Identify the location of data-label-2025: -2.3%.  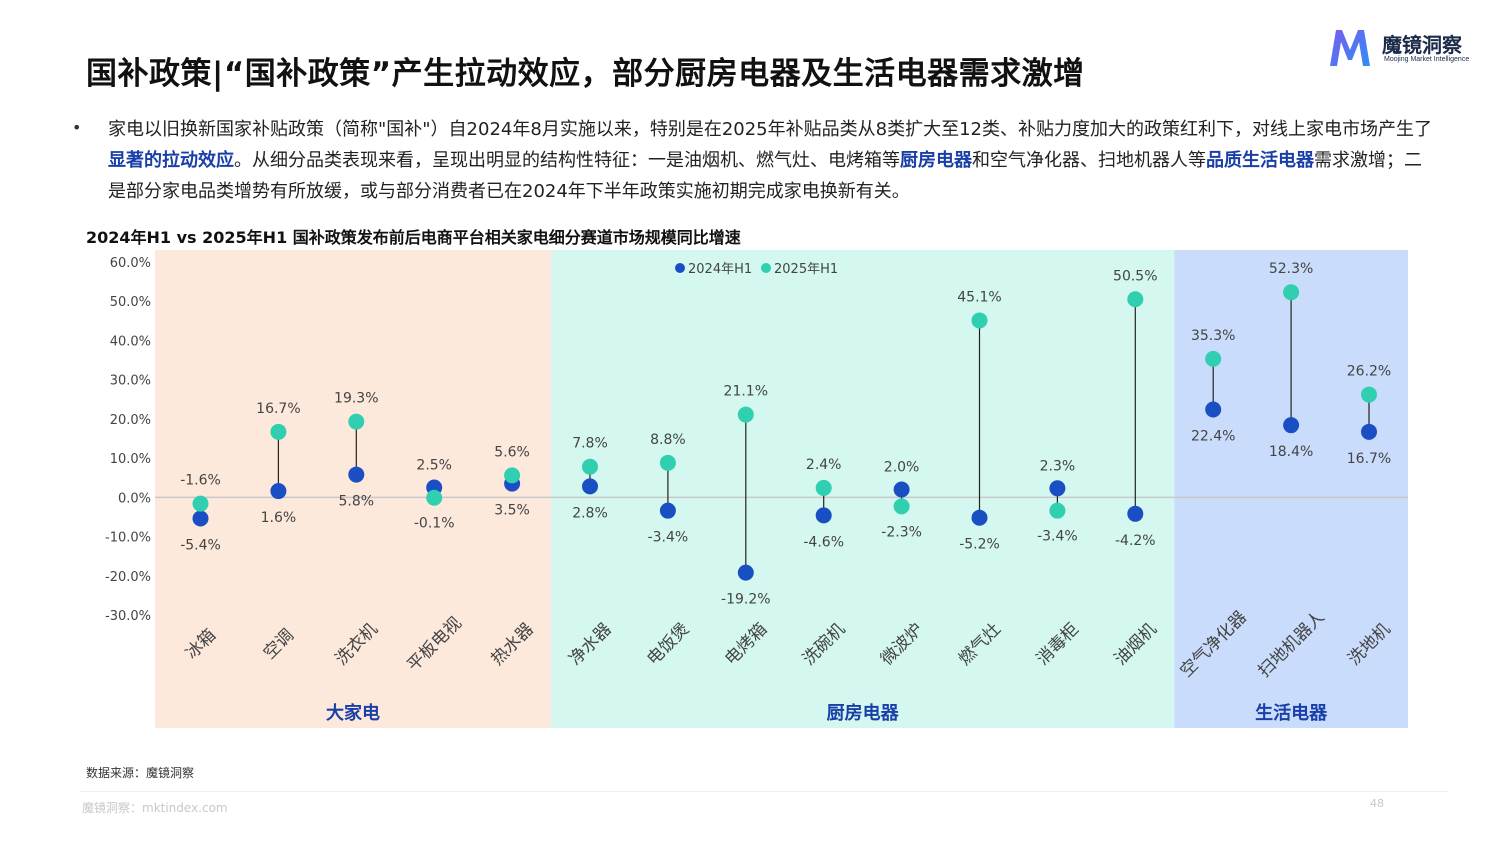
(901, 532).